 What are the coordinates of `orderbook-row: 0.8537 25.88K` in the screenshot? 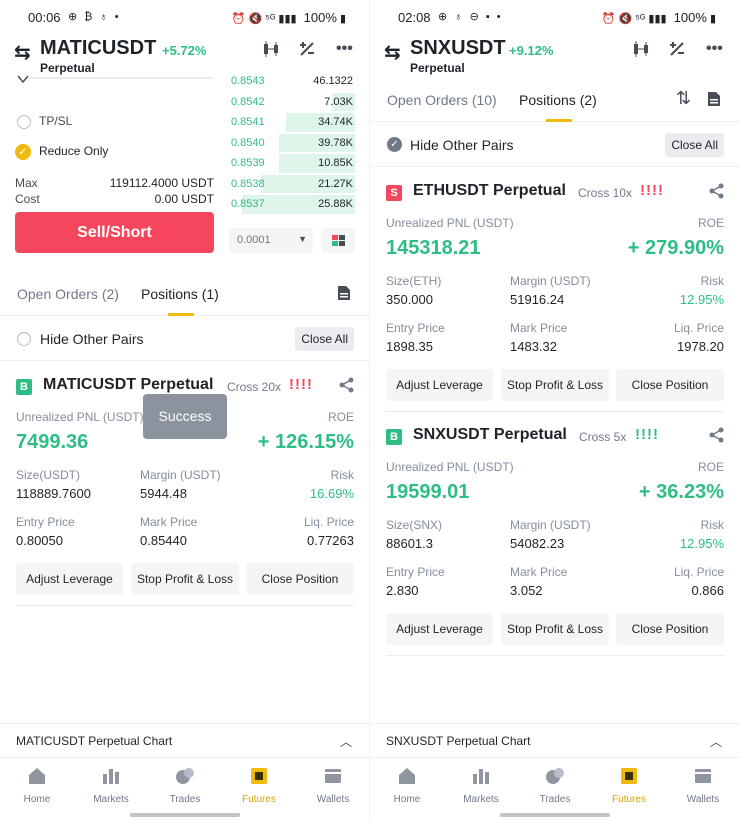 It's located at (292, 204).